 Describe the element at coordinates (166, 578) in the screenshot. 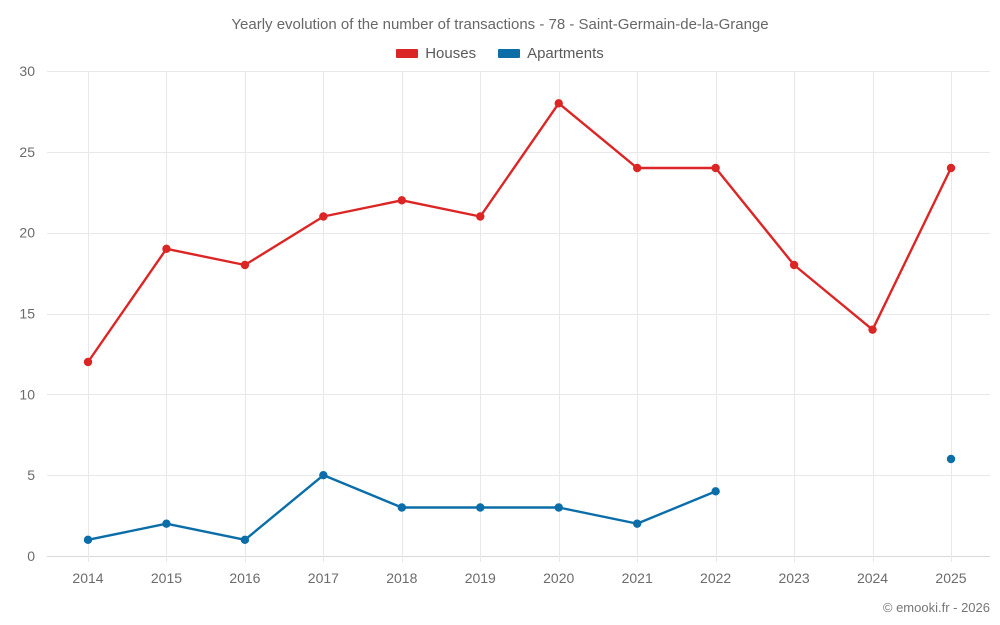

I see `x-axis-tick-label: 2015` at that location.